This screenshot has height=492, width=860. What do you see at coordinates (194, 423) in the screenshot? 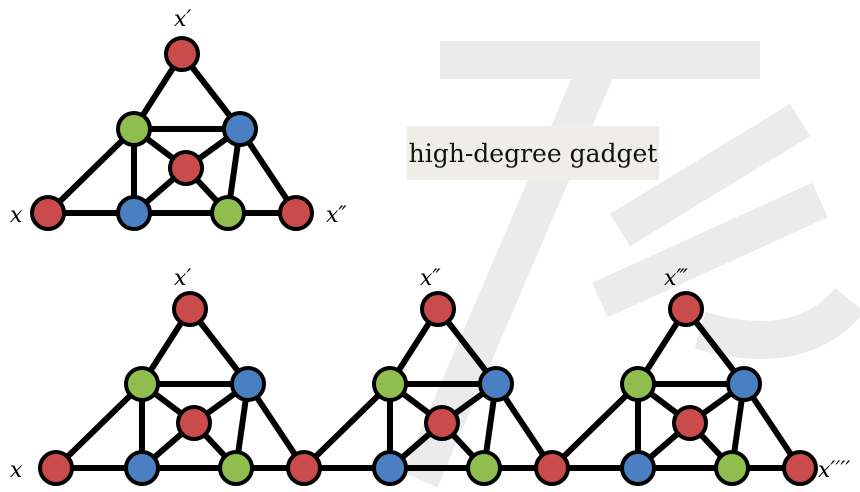
I see `chain-gadget-1-vertex-c` at bounding box center [194, 423].